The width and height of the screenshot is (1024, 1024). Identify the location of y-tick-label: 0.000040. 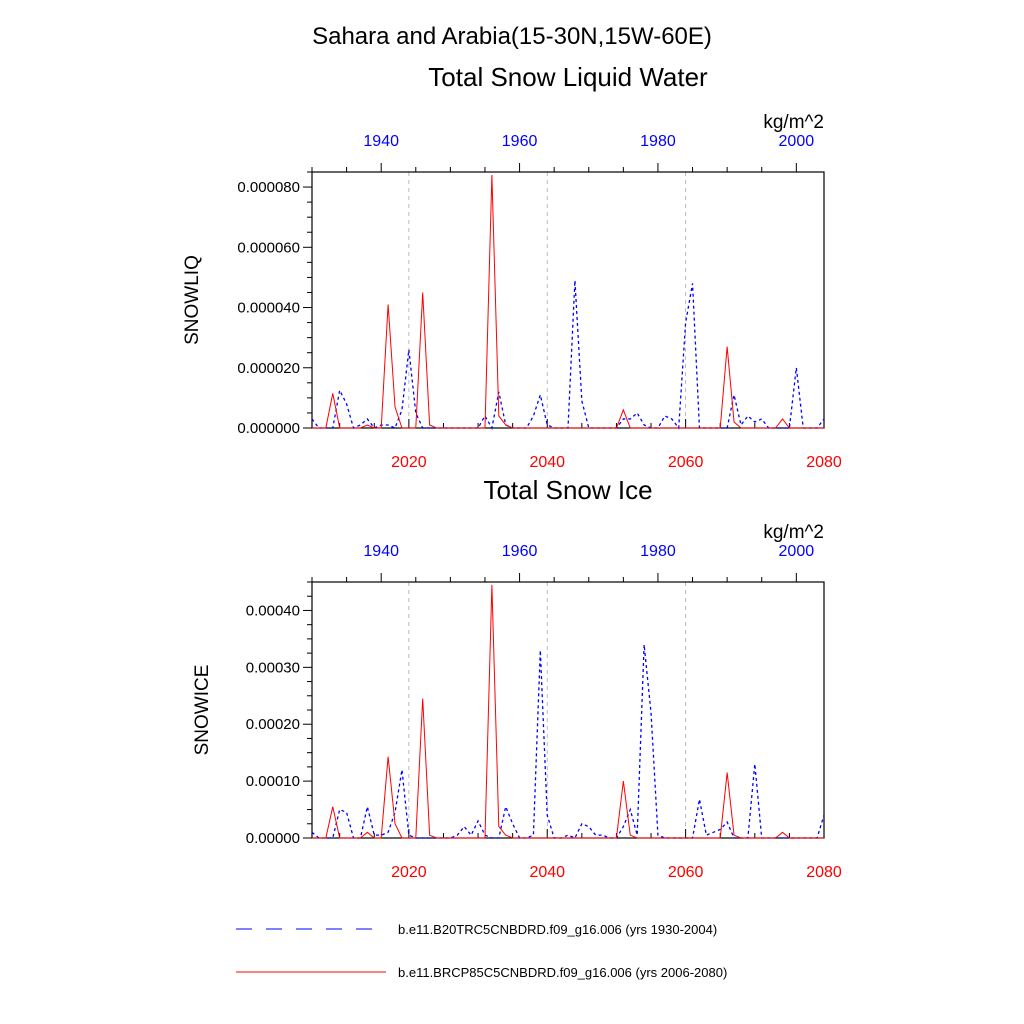
(268, 308).